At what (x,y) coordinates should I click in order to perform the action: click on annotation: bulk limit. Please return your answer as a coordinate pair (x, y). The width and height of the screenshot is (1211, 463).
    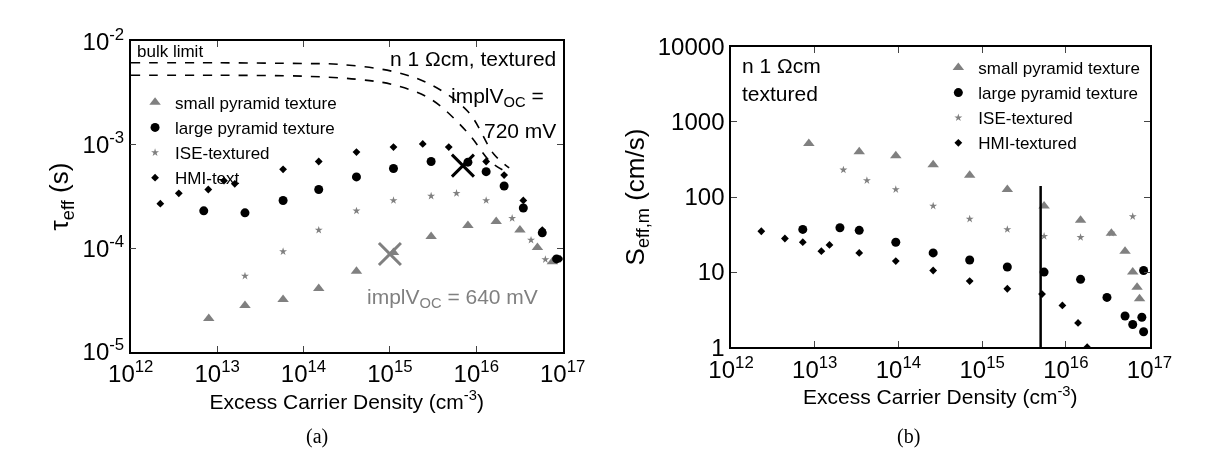
    Looking at the image, I should click on (170, 51).